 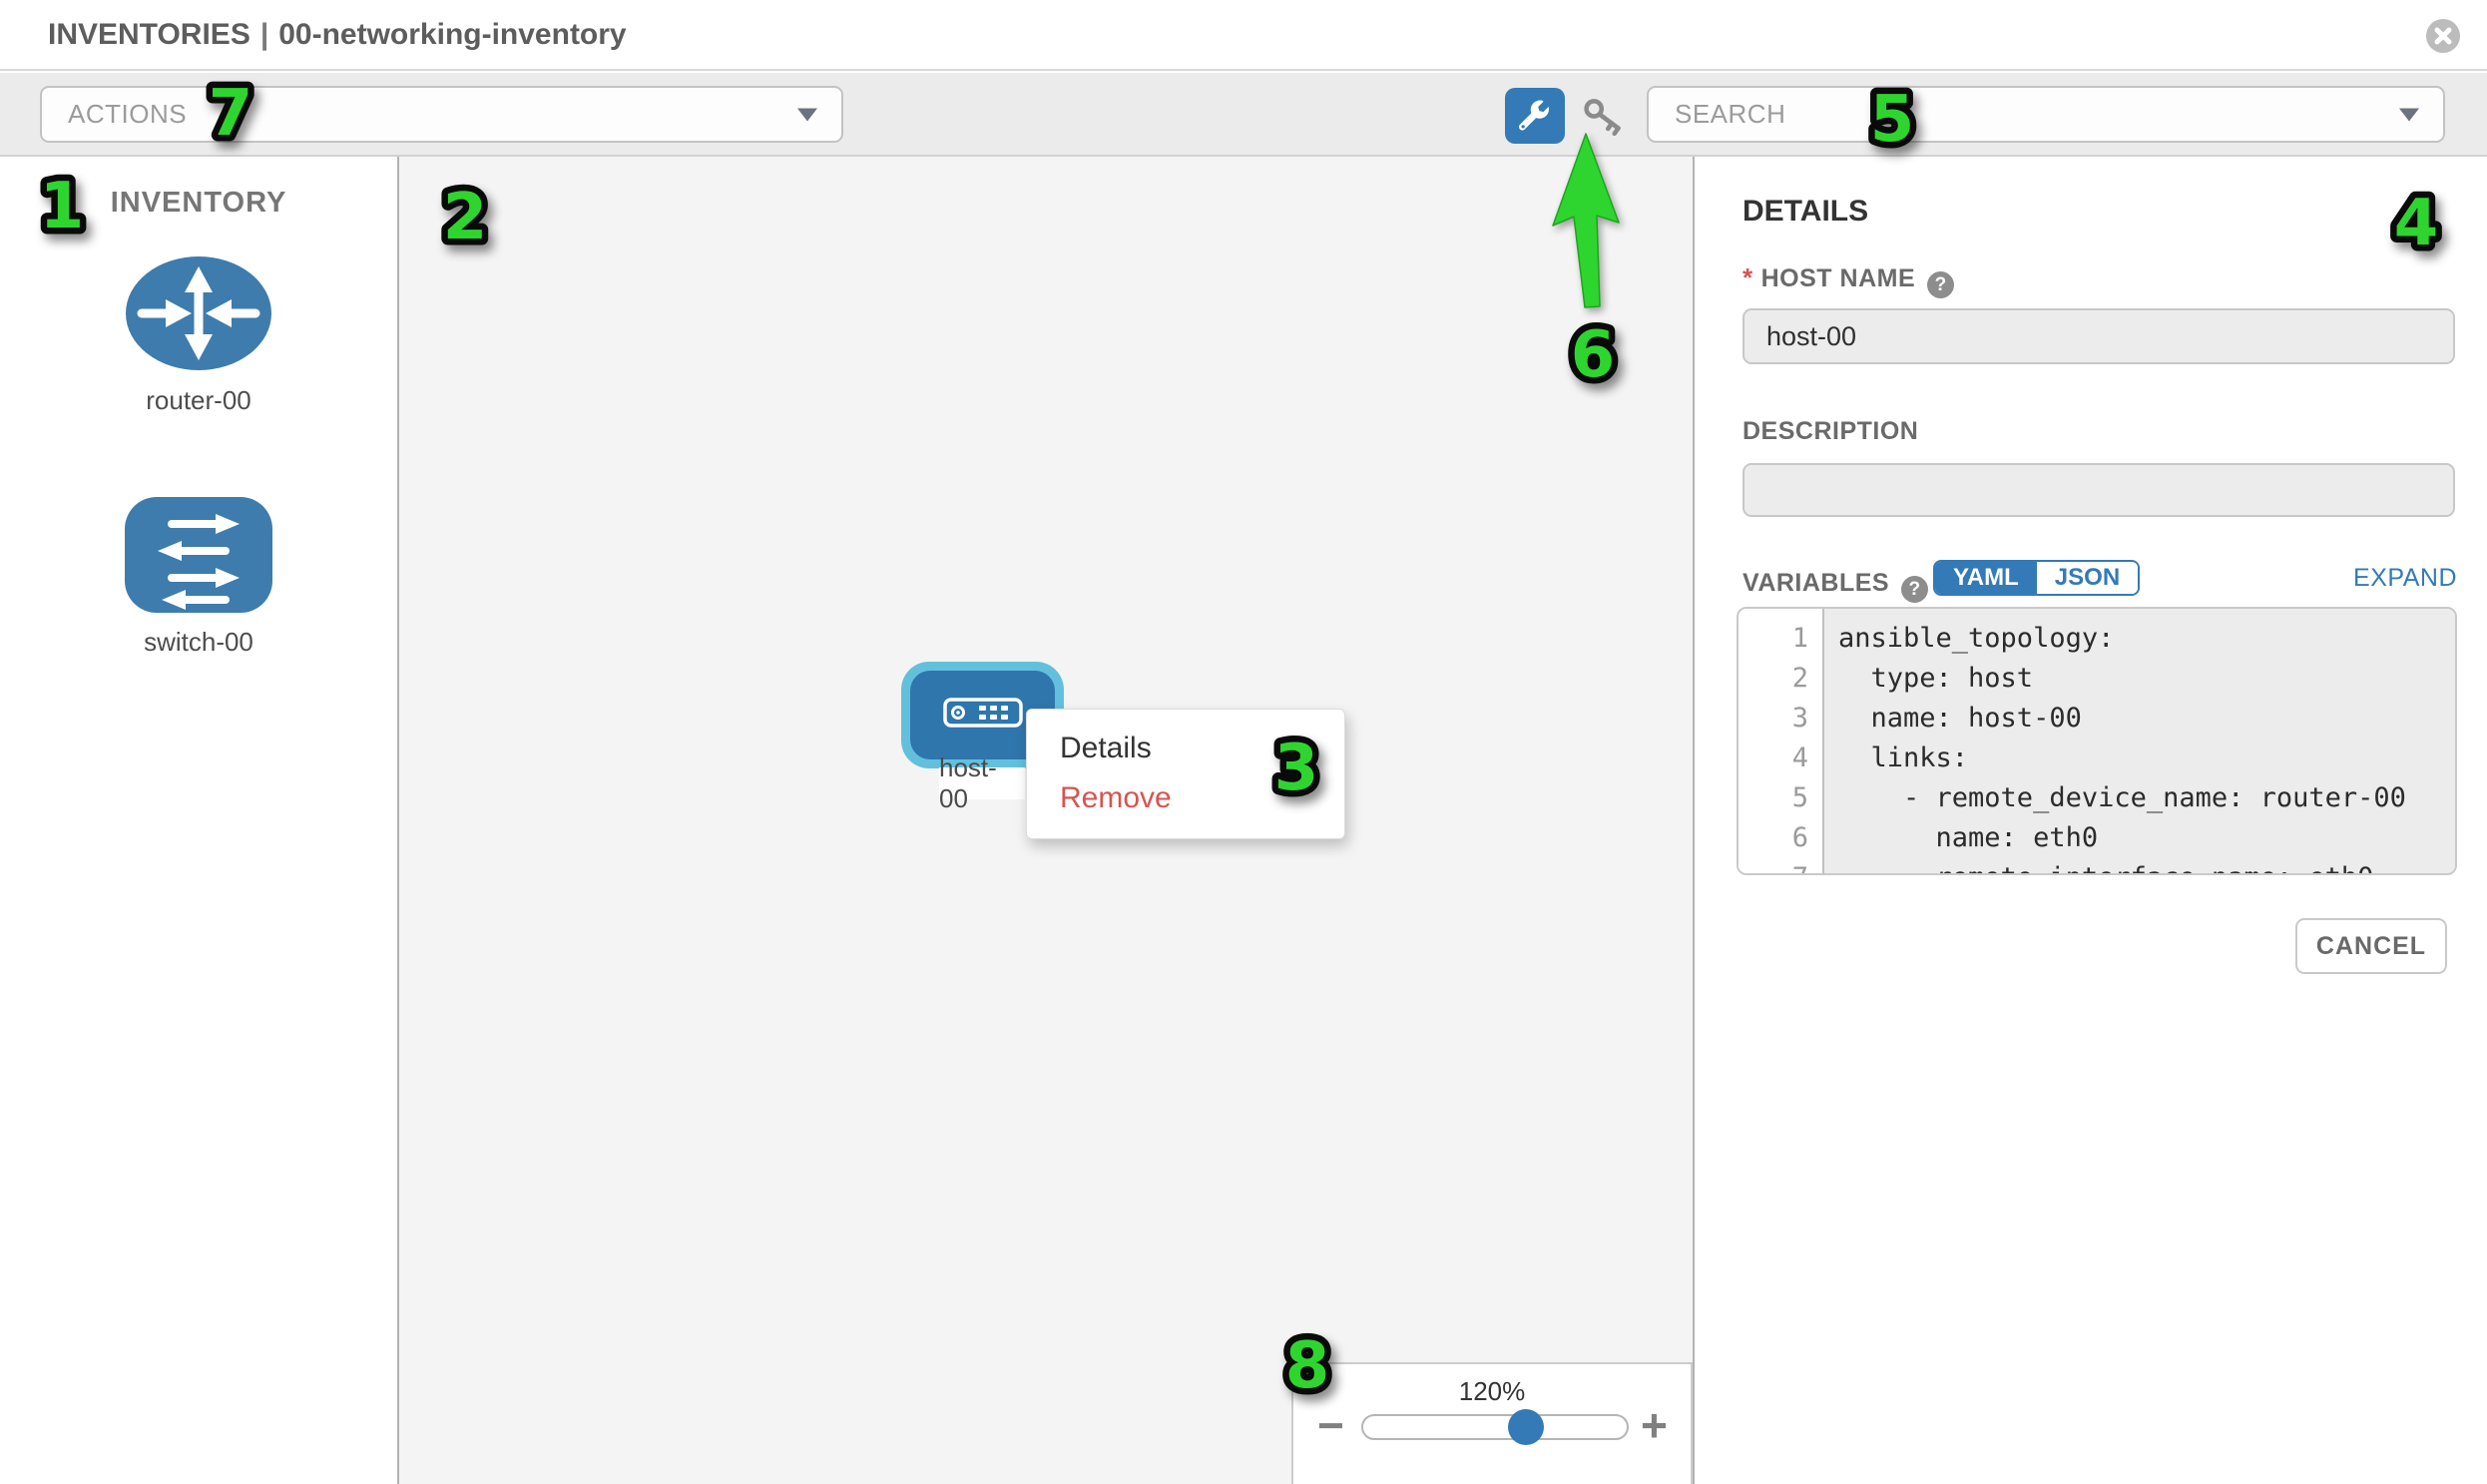 What do you see at coordinates (2443, 36) in the screenshot?
I see `close-icon` at bounding box center [2443, 36].